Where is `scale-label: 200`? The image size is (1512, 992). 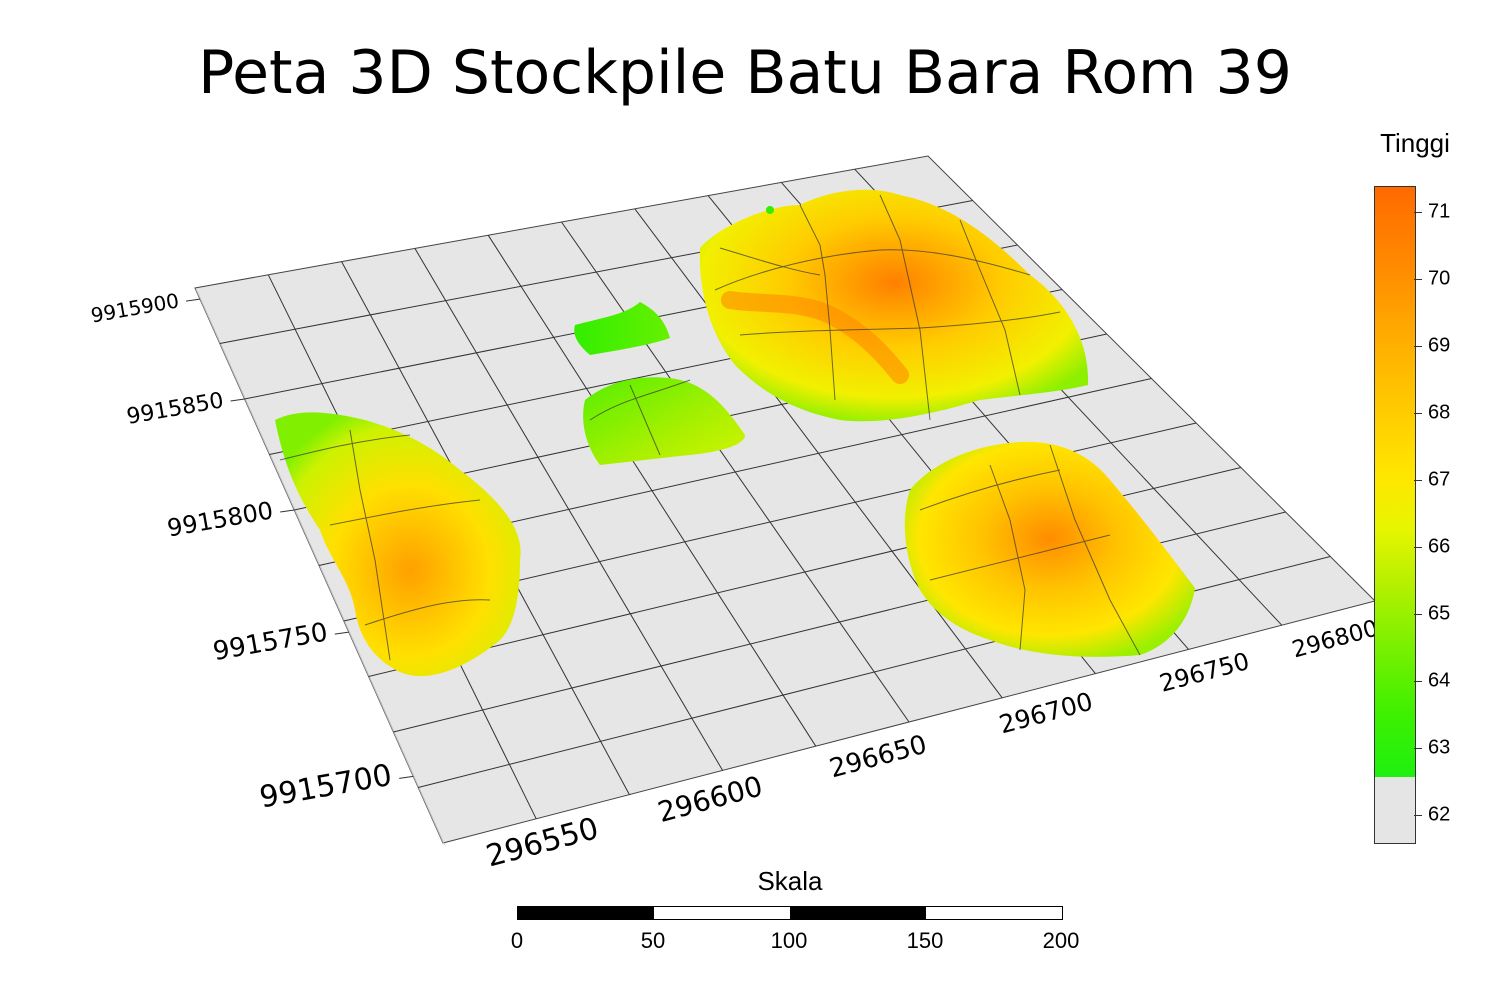
scale-label: 200 is located at coordinates (1061, 940).